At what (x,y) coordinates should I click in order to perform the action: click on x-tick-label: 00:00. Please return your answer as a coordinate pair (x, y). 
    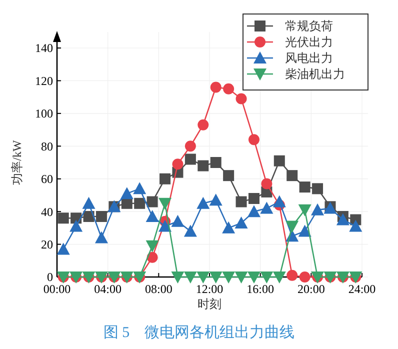
    Looking at the image, I should click on (57, 289).